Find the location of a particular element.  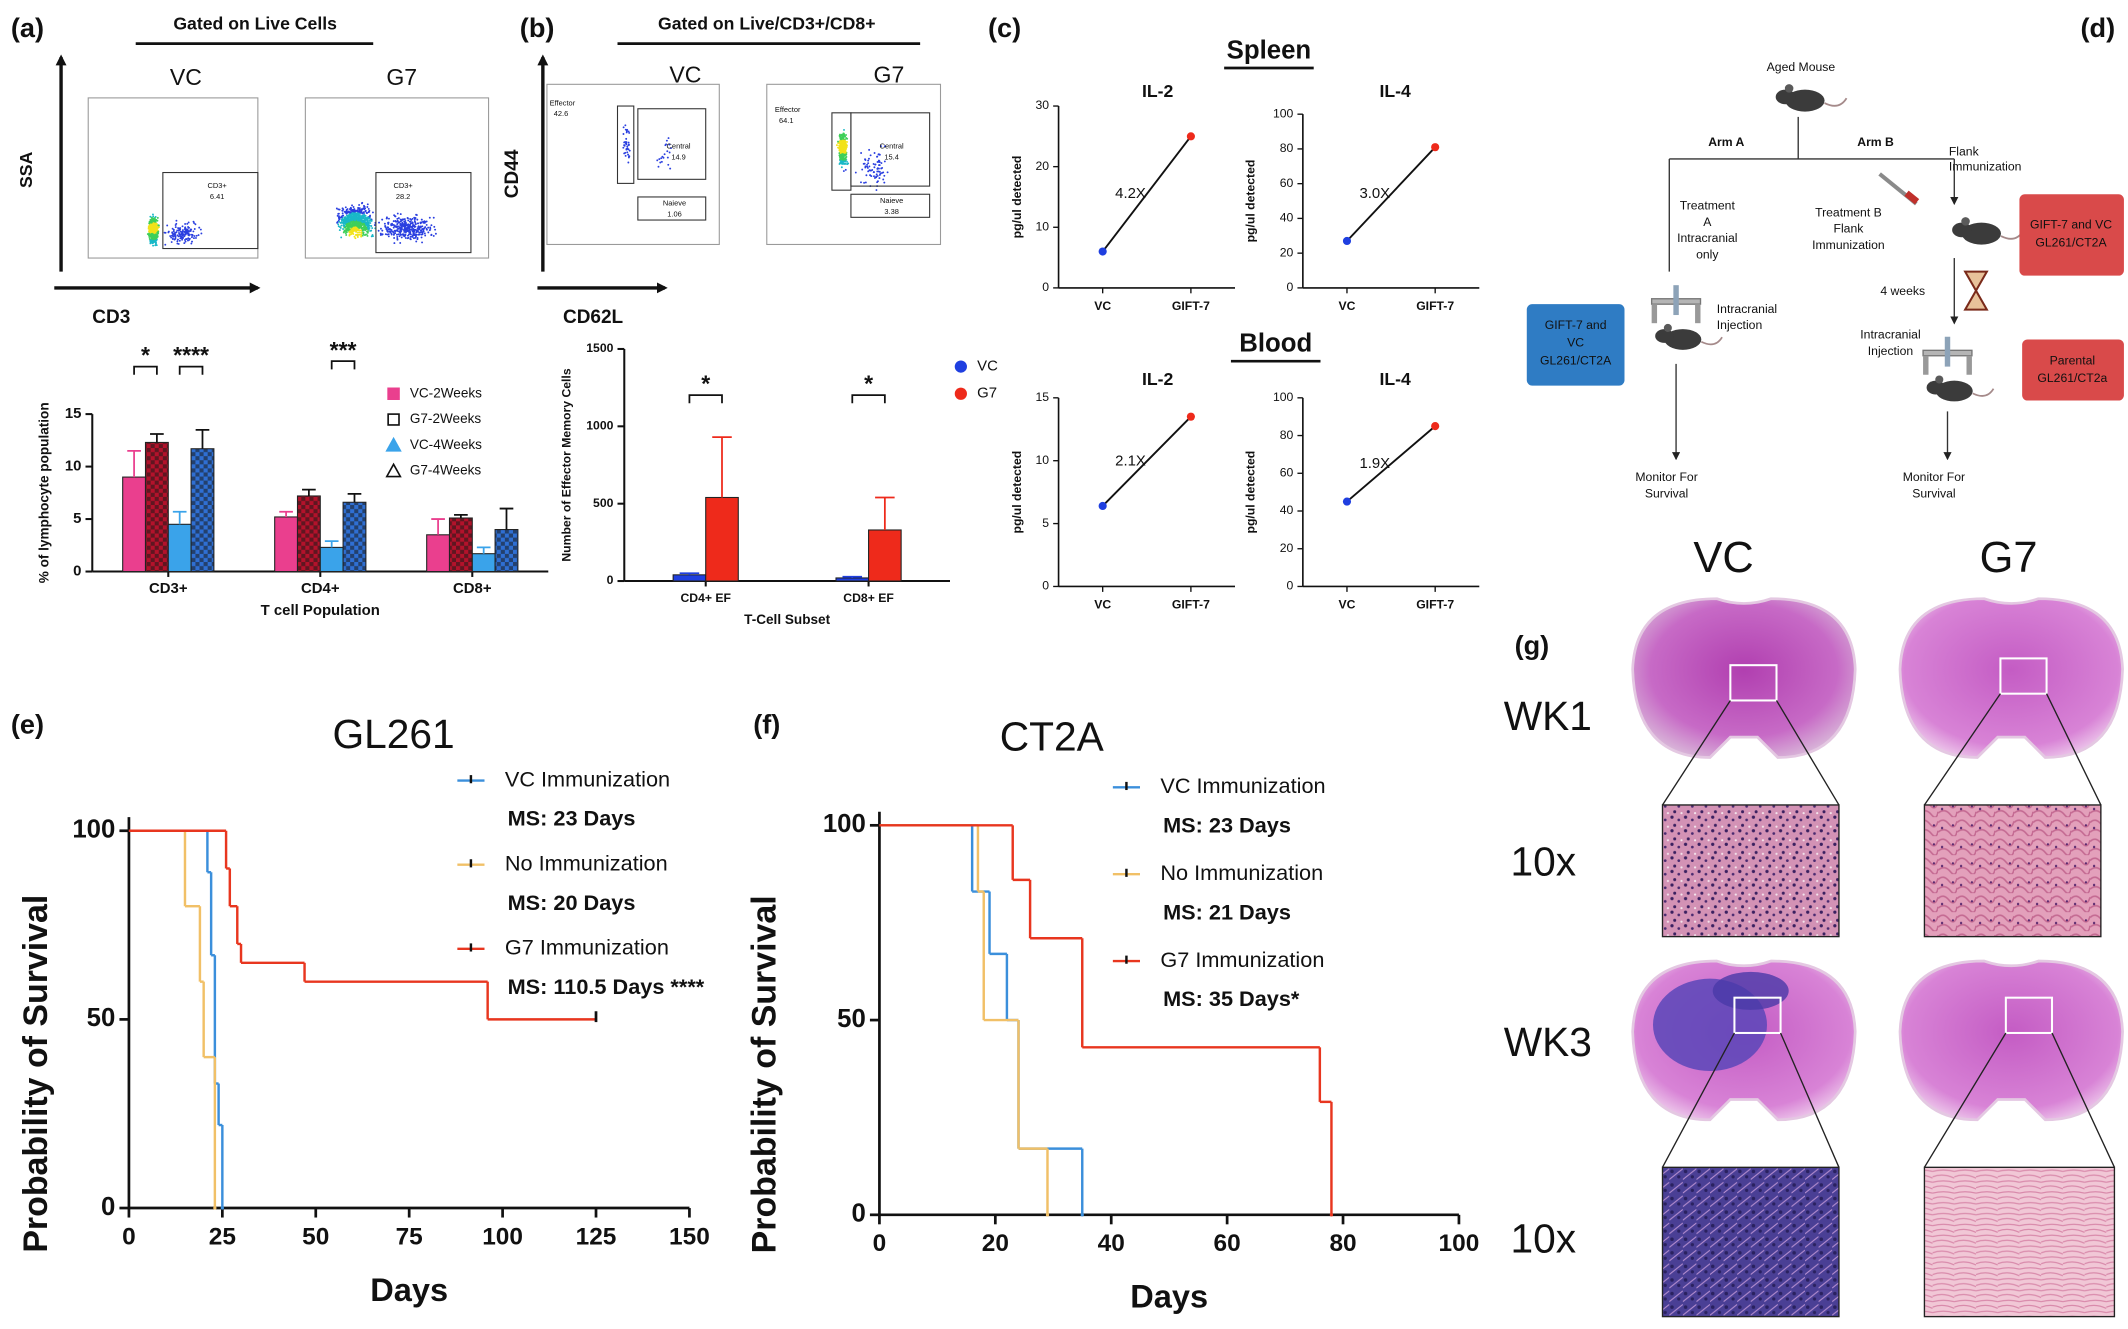

gate-label: 3.38 is located at coordinates (891, 211).